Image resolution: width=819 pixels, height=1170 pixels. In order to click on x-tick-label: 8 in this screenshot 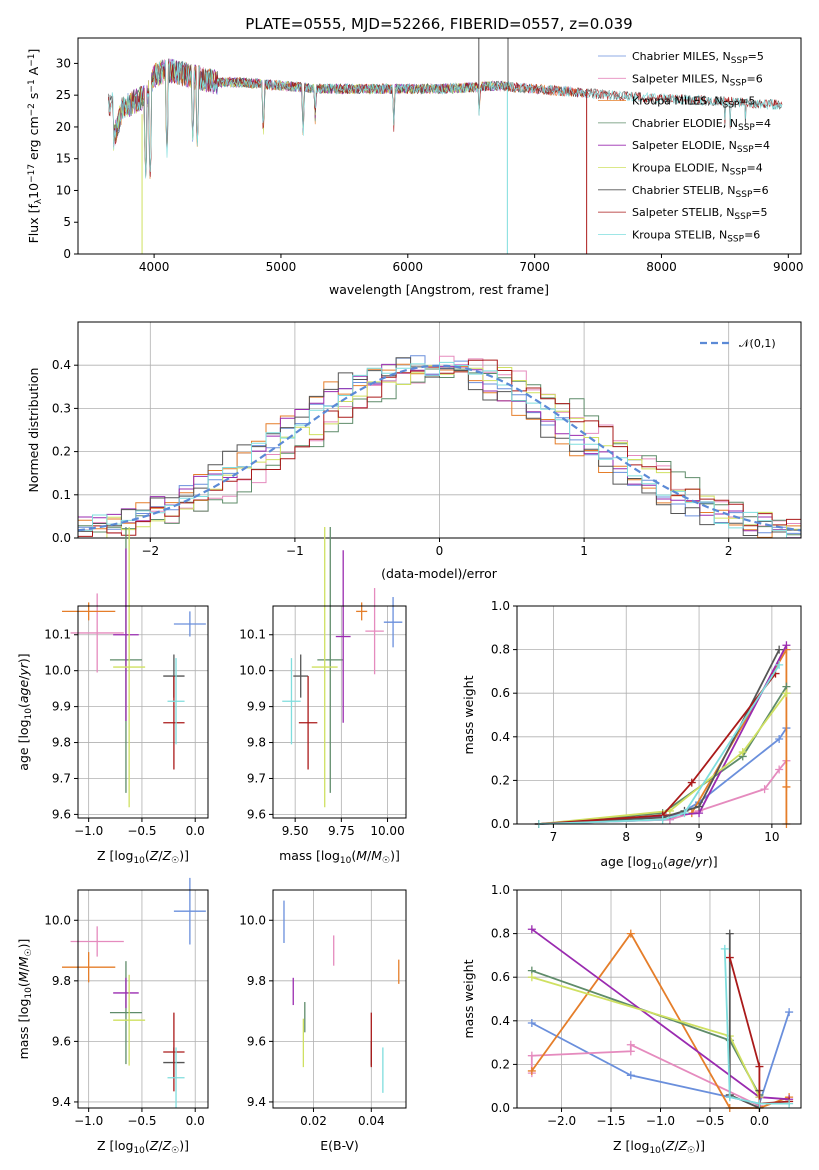, I will do `click(626, 837)`.